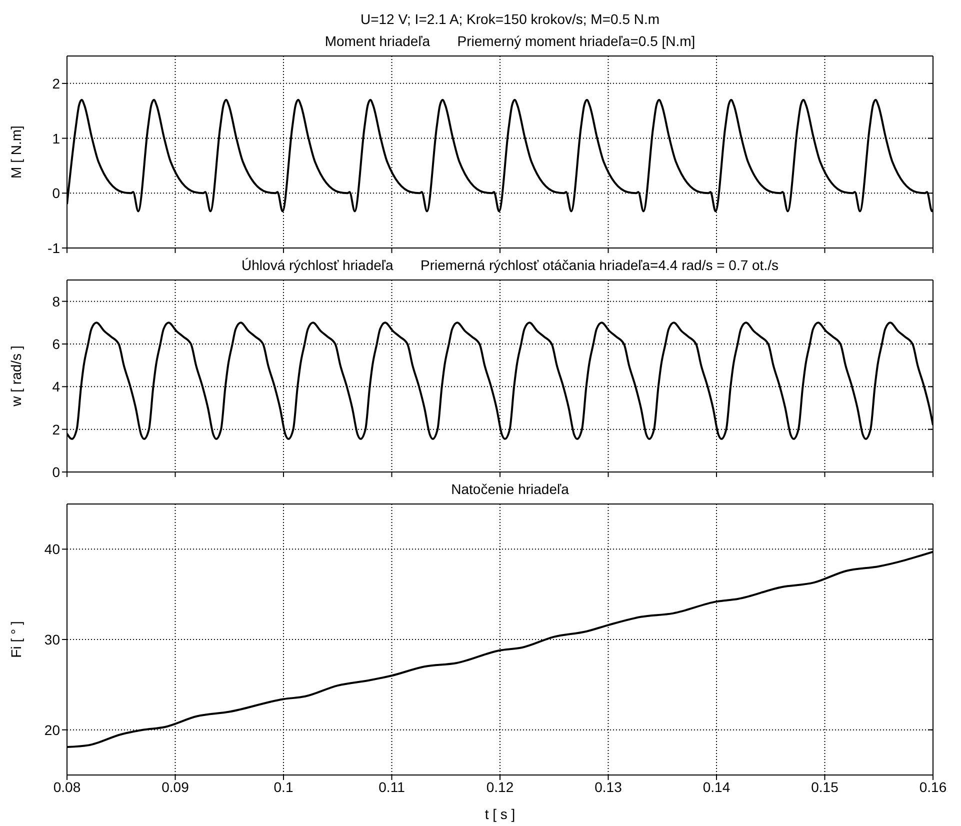 The image size is (961, 826). Describe the element at coordinates (392, 786) in the screenshot. I see `x-tick-label: 0.11` at that location.